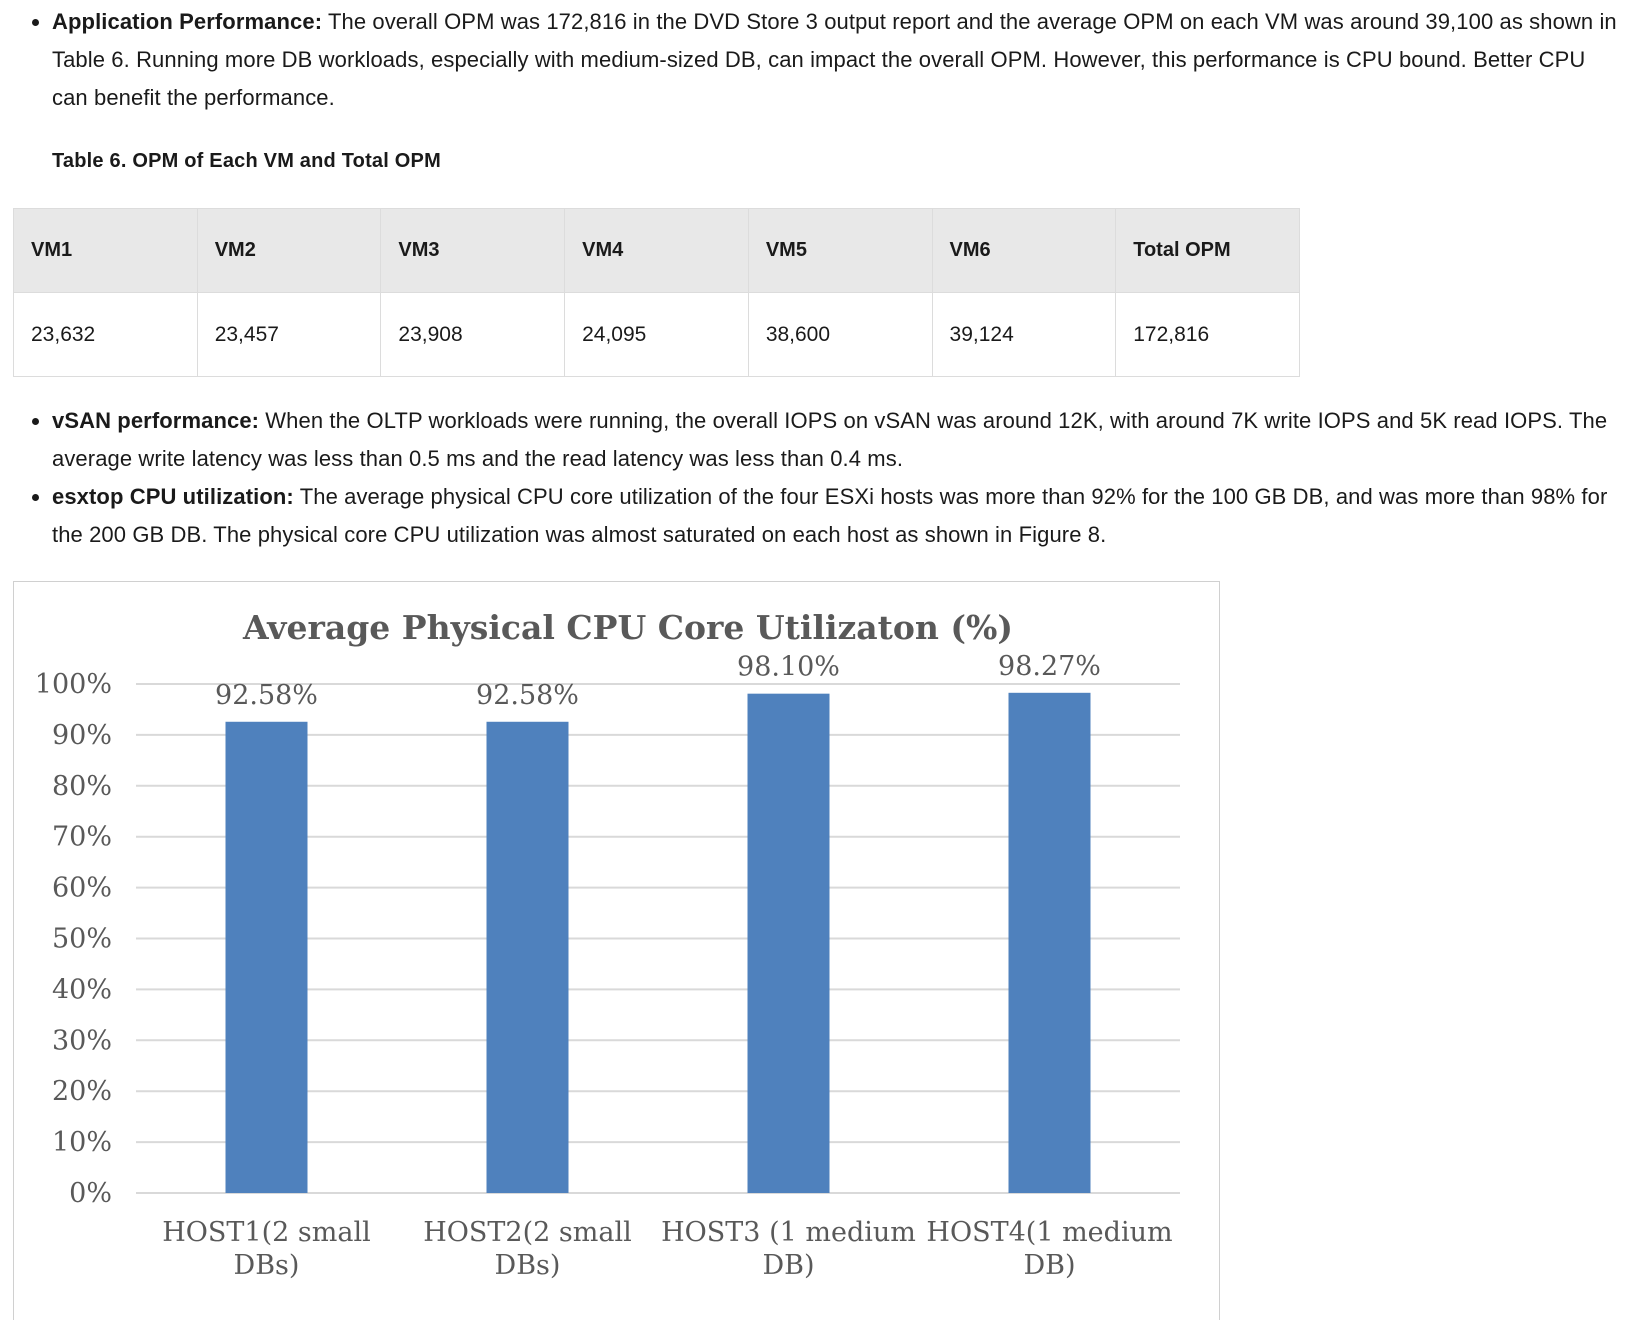 The width and height of the screenshot is (1628, 1320). I want to click on table-header-cell: VM3, so click(473, 250).